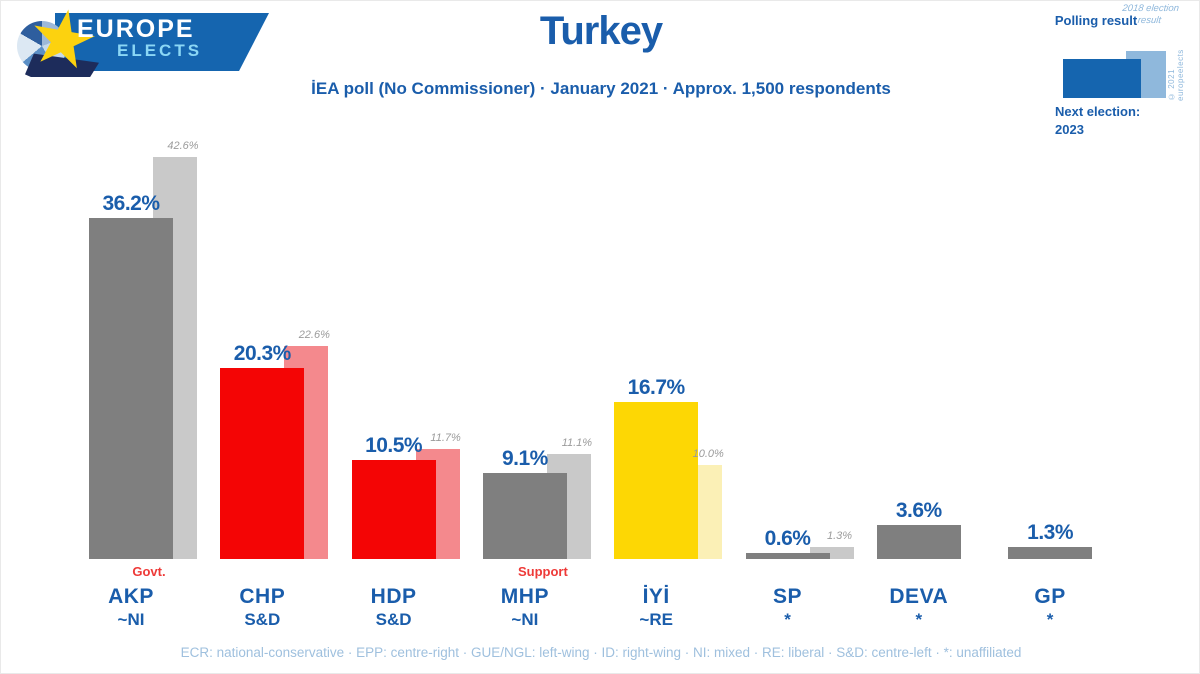 The image size is (1200, 674). What do you see at coordinates (787, 596) in the screenshot?
I see `party-name-label: SP` at bounding box center [787, 596].